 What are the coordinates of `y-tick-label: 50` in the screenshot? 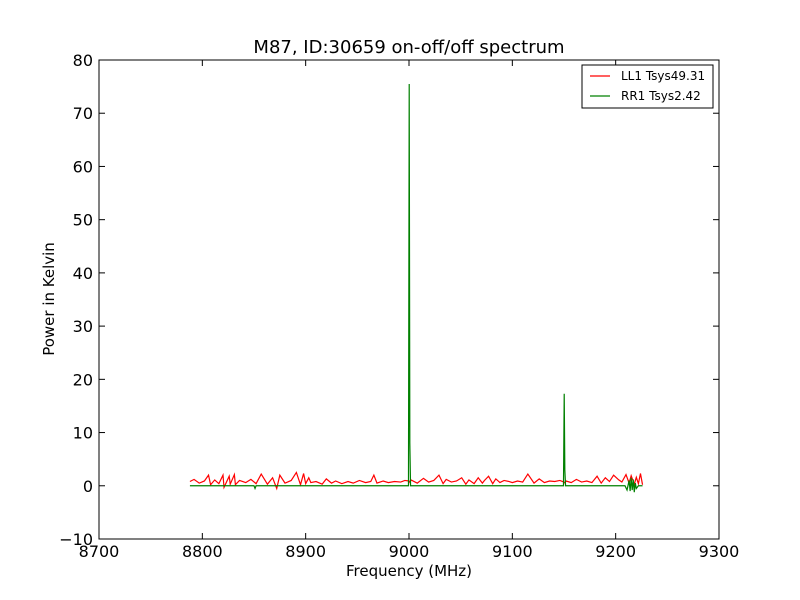 It's located at (83, 220).